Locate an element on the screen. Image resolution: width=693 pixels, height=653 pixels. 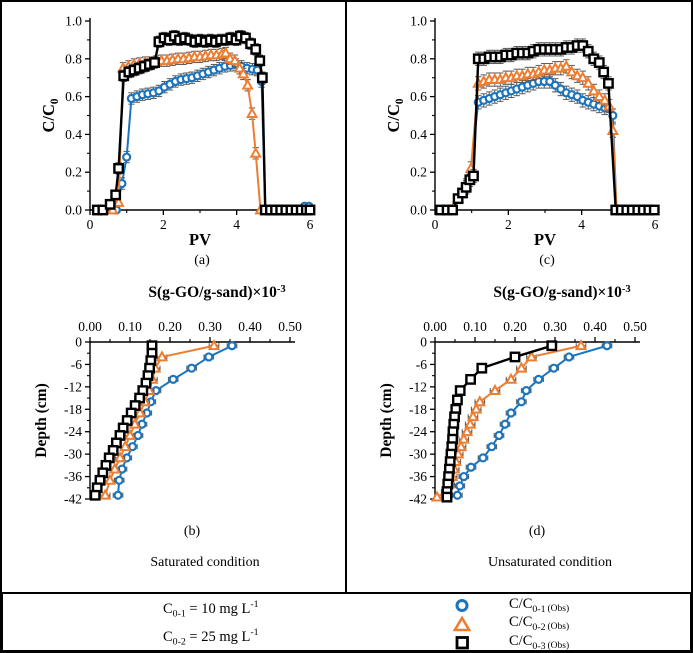
panel-caption-d: (d) is located at coordinates (537, 531).